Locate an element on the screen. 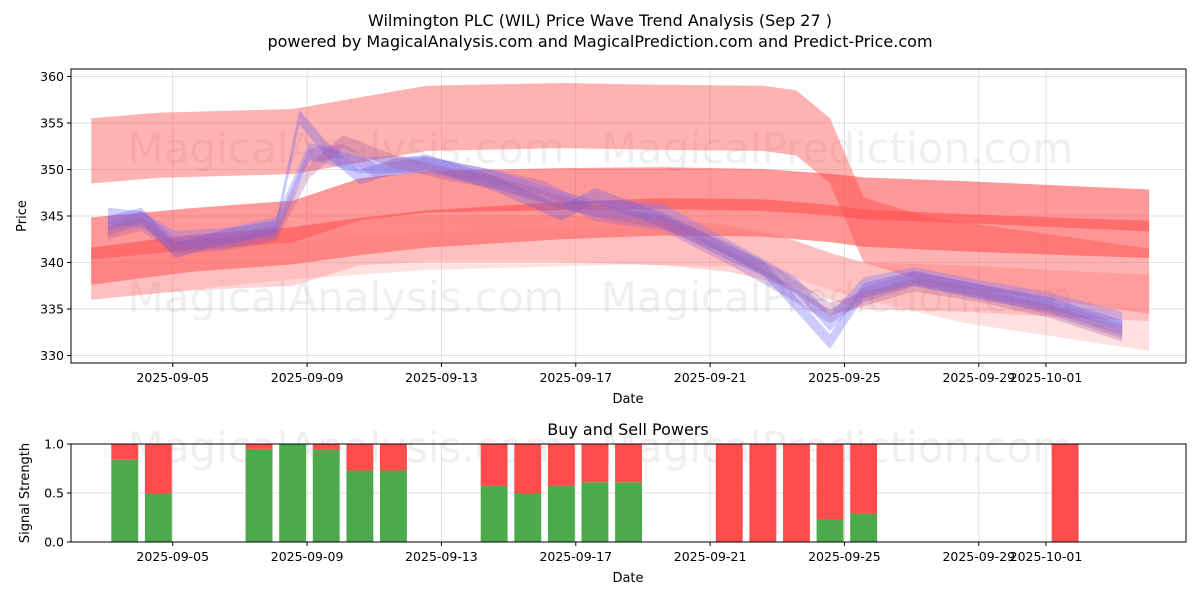 The width and height of the screenshot is (1200, 604). price-y-ticks: 330 335 340 345 350 355 360 is located at coordinates (55, 216).